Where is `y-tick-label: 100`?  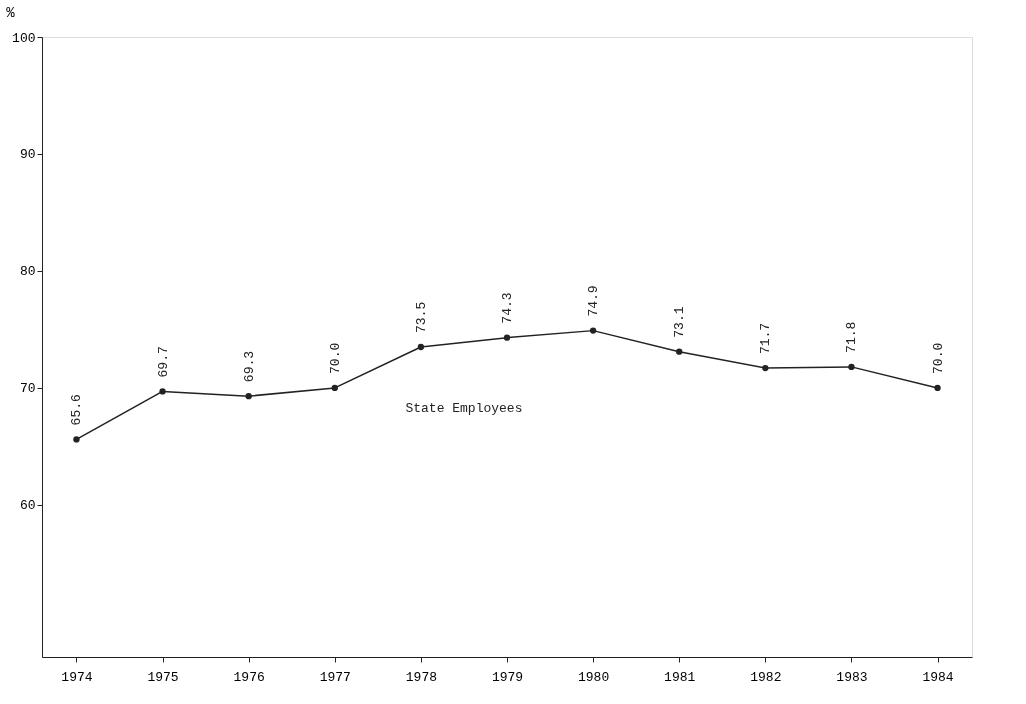
y-tick-label: 100 is located at coordinates (24, 38).